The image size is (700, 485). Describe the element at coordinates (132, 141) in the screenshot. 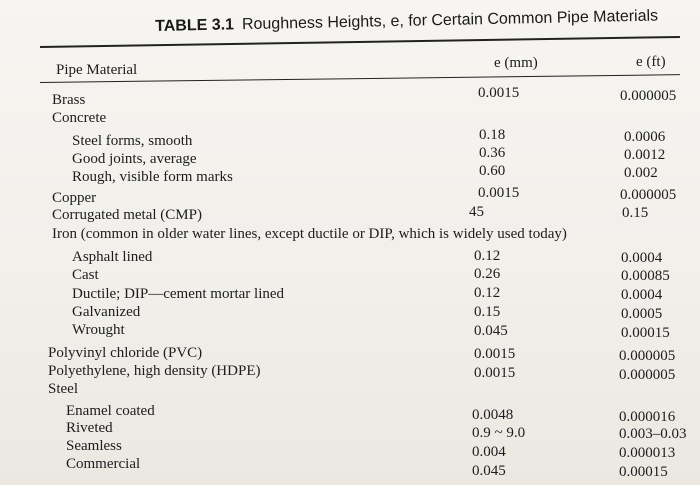

I see `material-cell: Steel forms, smooth` at that location.